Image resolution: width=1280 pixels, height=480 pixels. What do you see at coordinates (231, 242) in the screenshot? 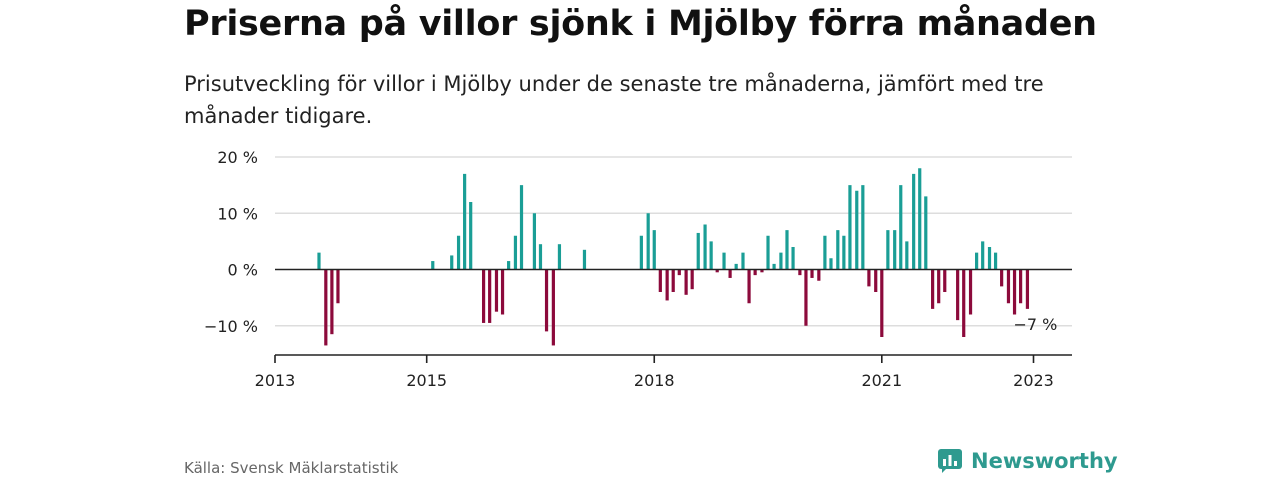
I see `y-axis-ticks: 20 % 10 % 0 % −10 %` at bounding box center [231, 242].